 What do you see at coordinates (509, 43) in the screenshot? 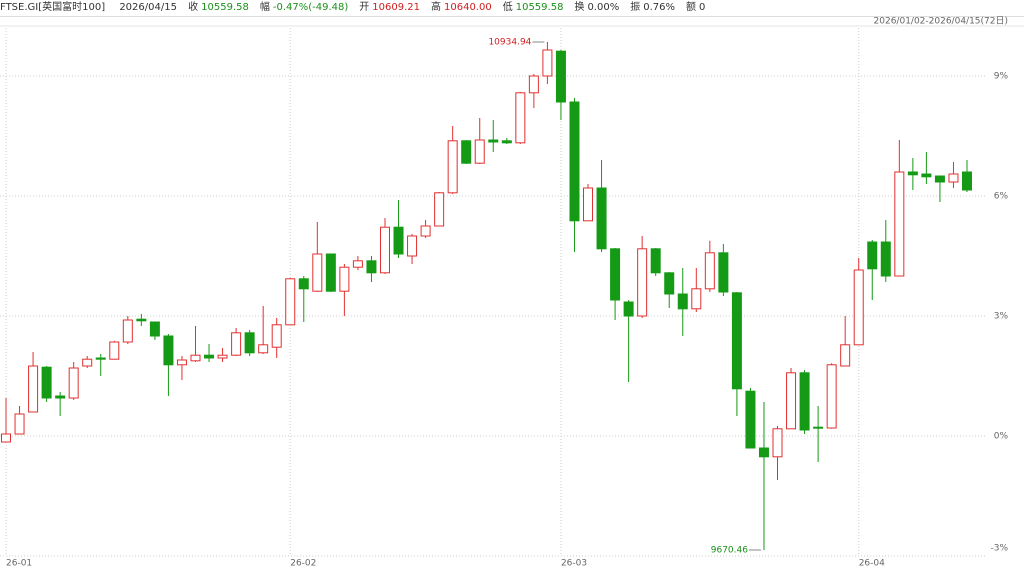
I see `annotation: 10934.94` at bounding box center [509, 43].